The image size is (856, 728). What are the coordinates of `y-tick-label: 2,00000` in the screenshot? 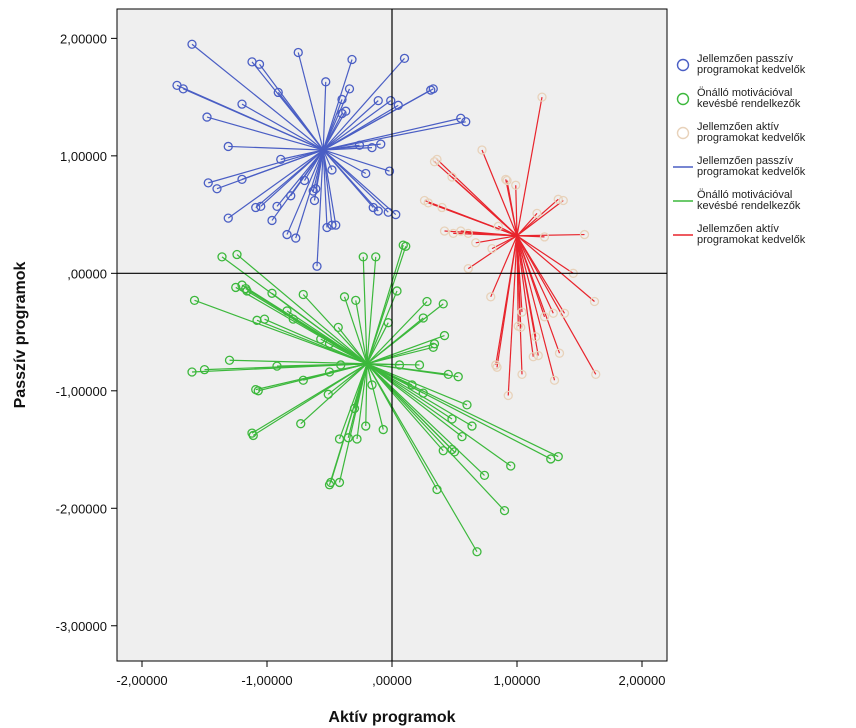 It's located at (83, 38).